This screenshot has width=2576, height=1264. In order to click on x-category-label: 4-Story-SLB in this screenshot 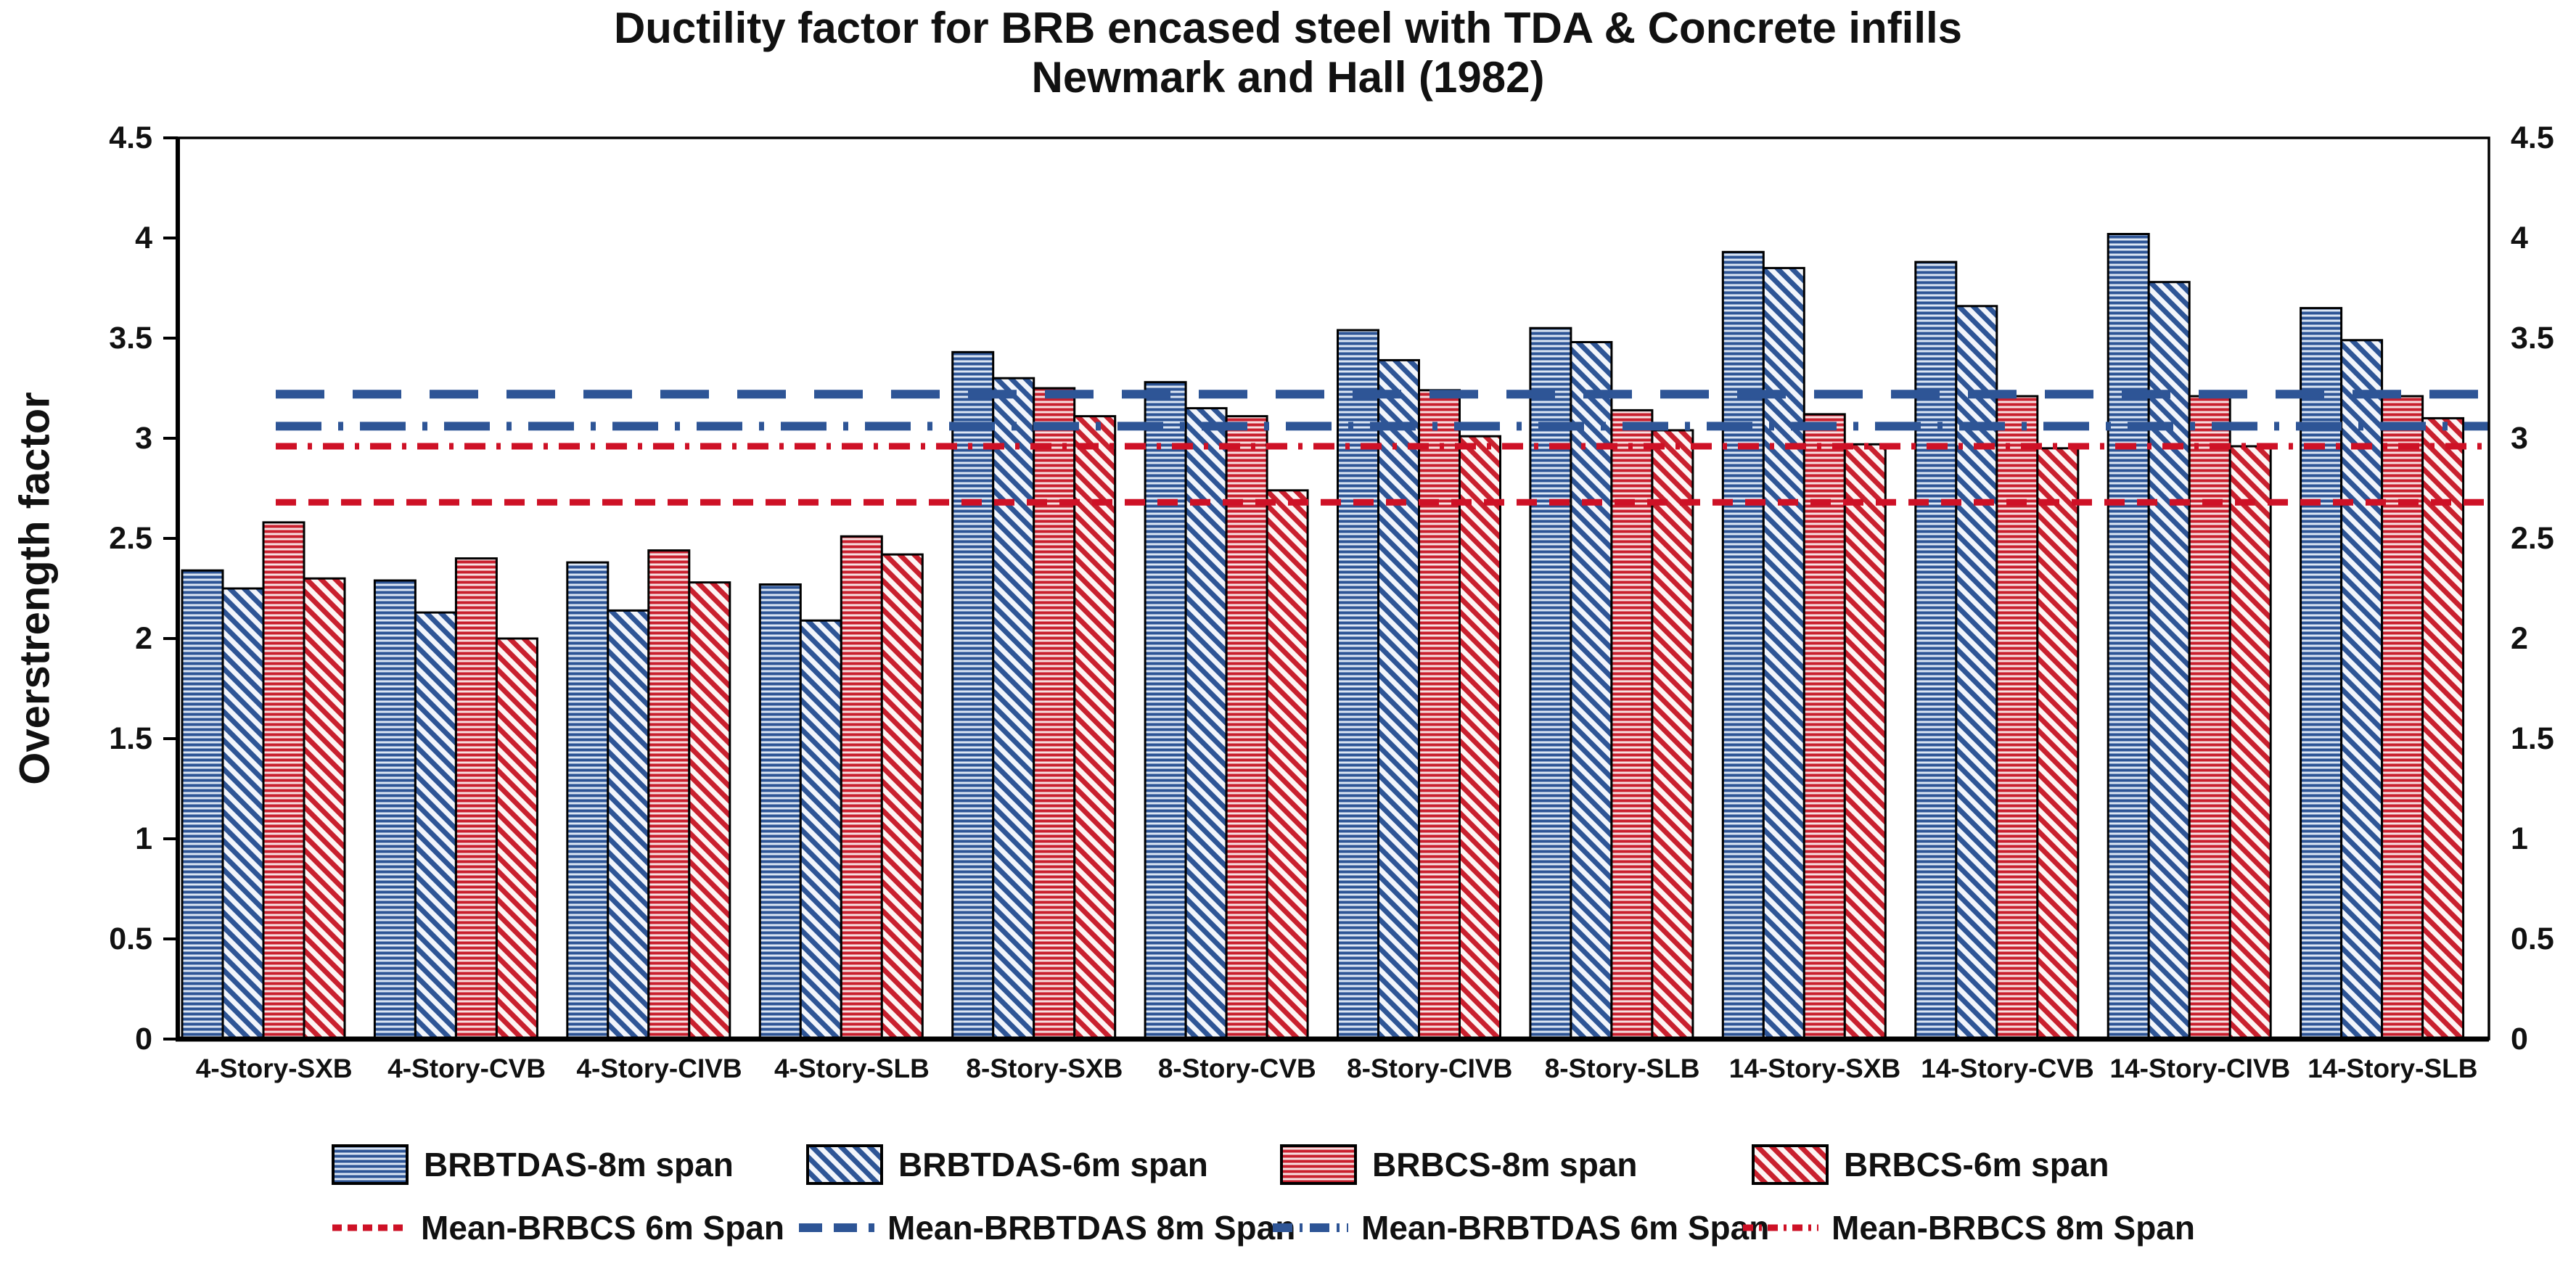, I will do `click(852, 1068)`.